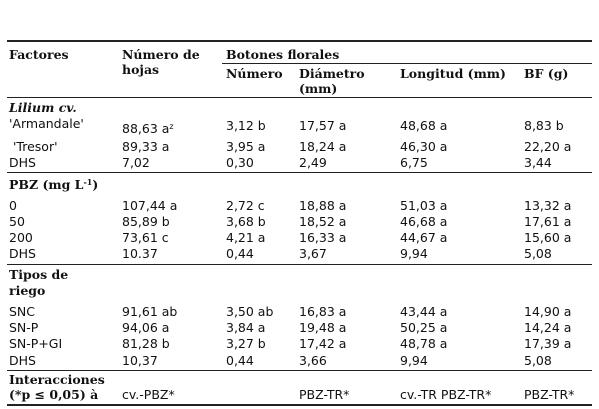 This screenshot has width=599, height=409. I want to click on cell-hojas: 107,44 a, so click(150, 205).